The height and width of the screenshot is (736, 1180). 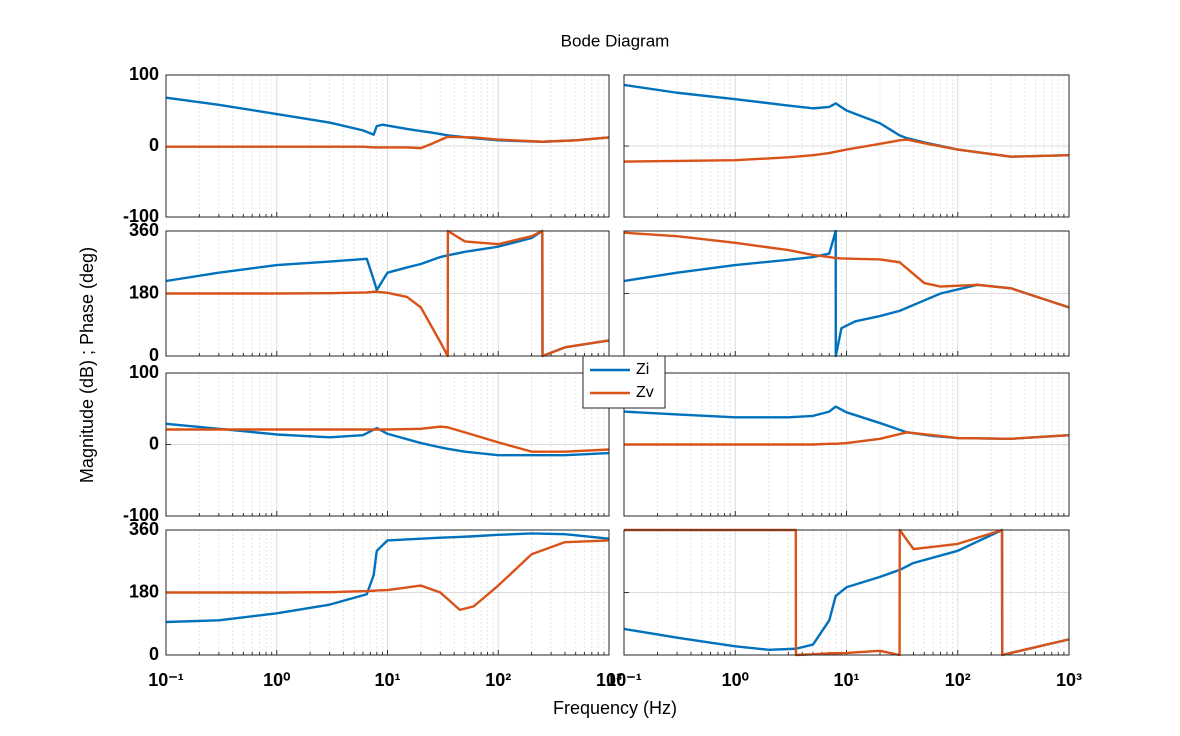 What do you see at coordinates (642, 369) in the screenshot?
I see `legend-label: Zi` at bounding box center [642, 369].